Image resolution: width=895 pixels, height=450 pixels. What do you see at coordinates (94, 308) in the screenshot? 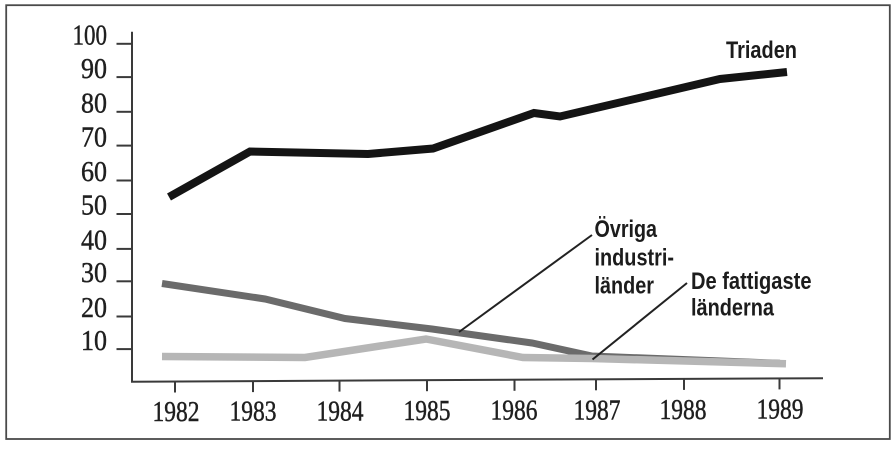
I see `svg-text: 20` at bounding box center [94, 308].